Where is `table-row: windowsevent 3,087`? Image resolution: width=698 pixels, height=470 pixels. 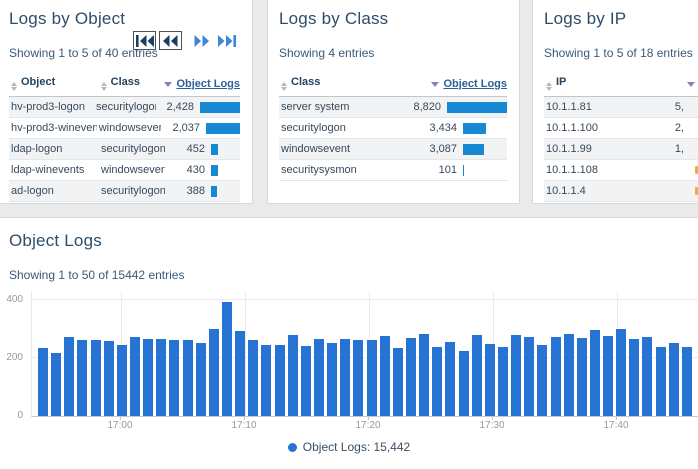 table-row: windowsevent 3,087 is located at coordinates (393, 149).